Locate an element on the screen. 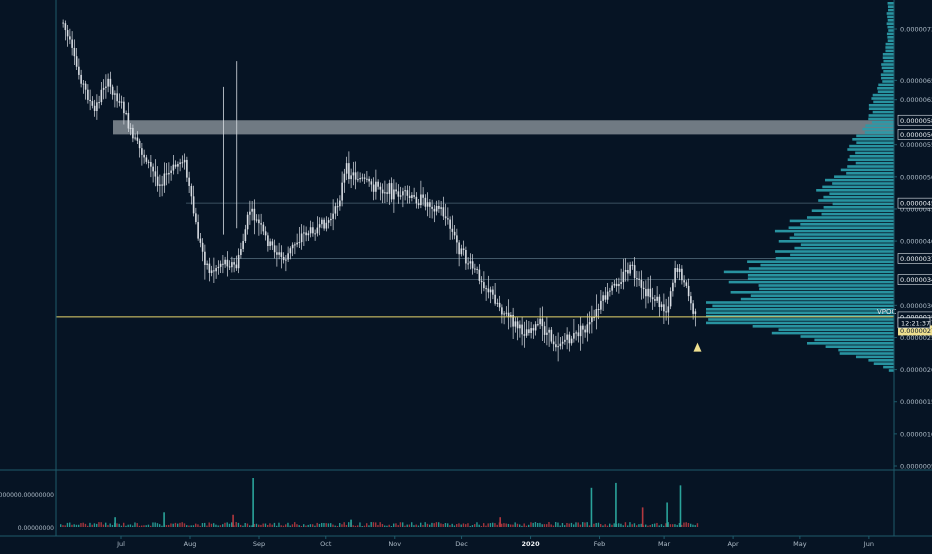 The image size is (932, 554). price-label-box is located at coordinates (914, 279).